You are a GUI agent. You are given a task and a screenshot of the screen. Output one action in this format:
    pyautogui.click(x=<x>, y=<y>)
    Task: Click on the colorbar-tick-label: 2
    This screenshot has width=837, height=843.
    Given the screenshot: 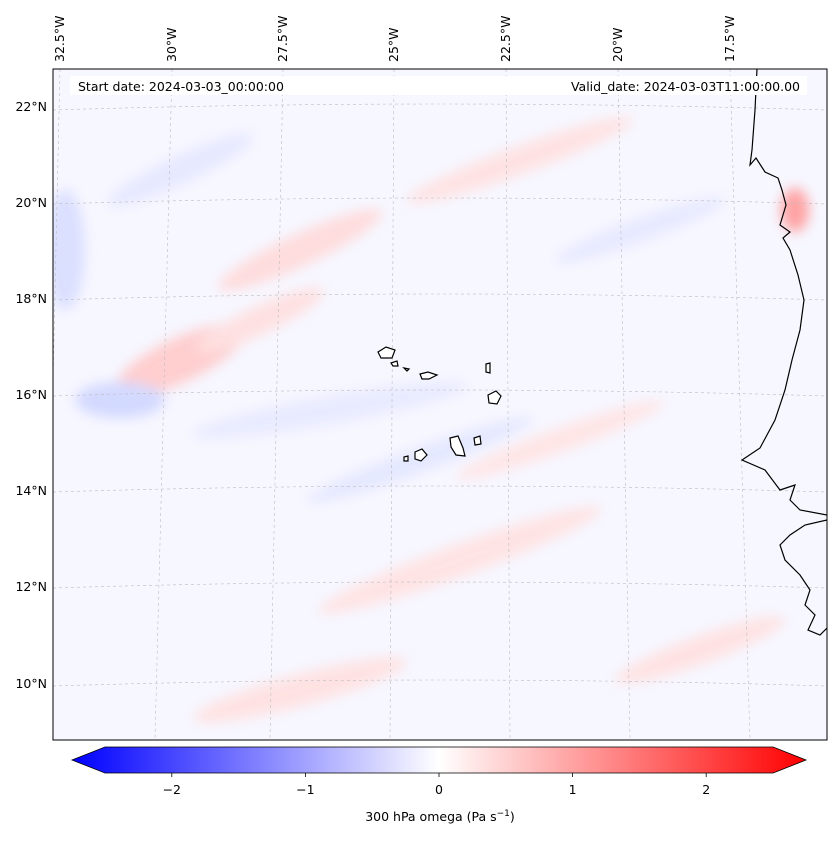 What is the action you would take?
    pyautogui.click(x=706, y=789)
    